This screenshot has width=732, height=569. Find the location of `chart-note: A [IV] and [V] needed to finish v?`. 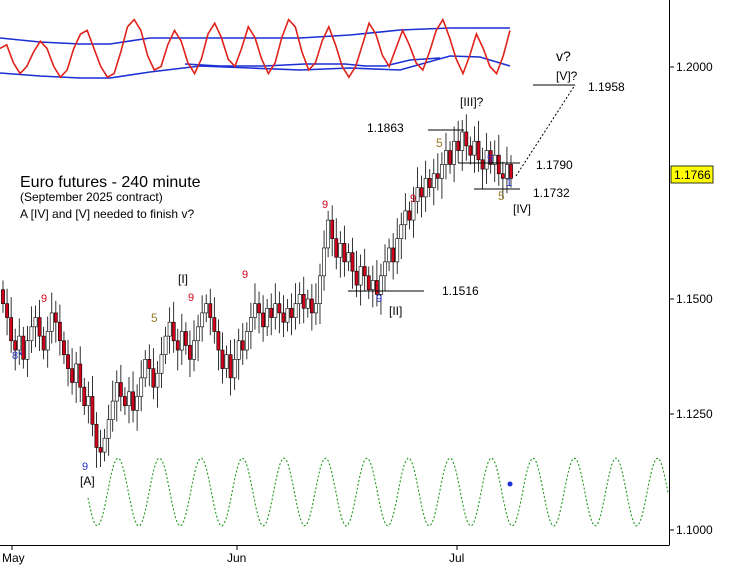

chart-note: A [IV] and [V] needed to finish v? is located at coordinates (107, 214).